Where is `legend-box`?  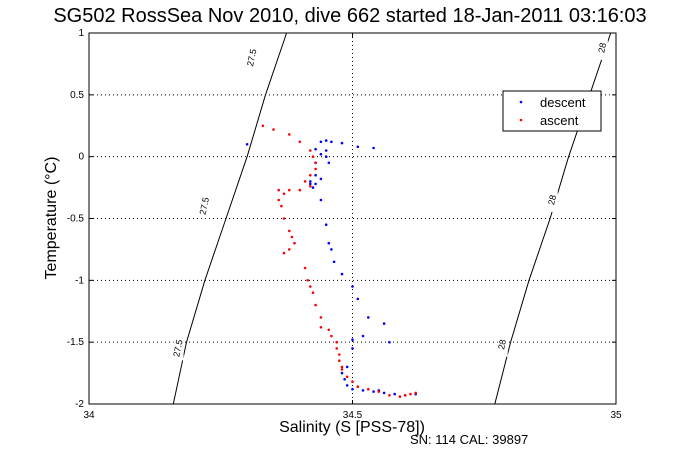 legend-box is located at coordinates (552, 111).